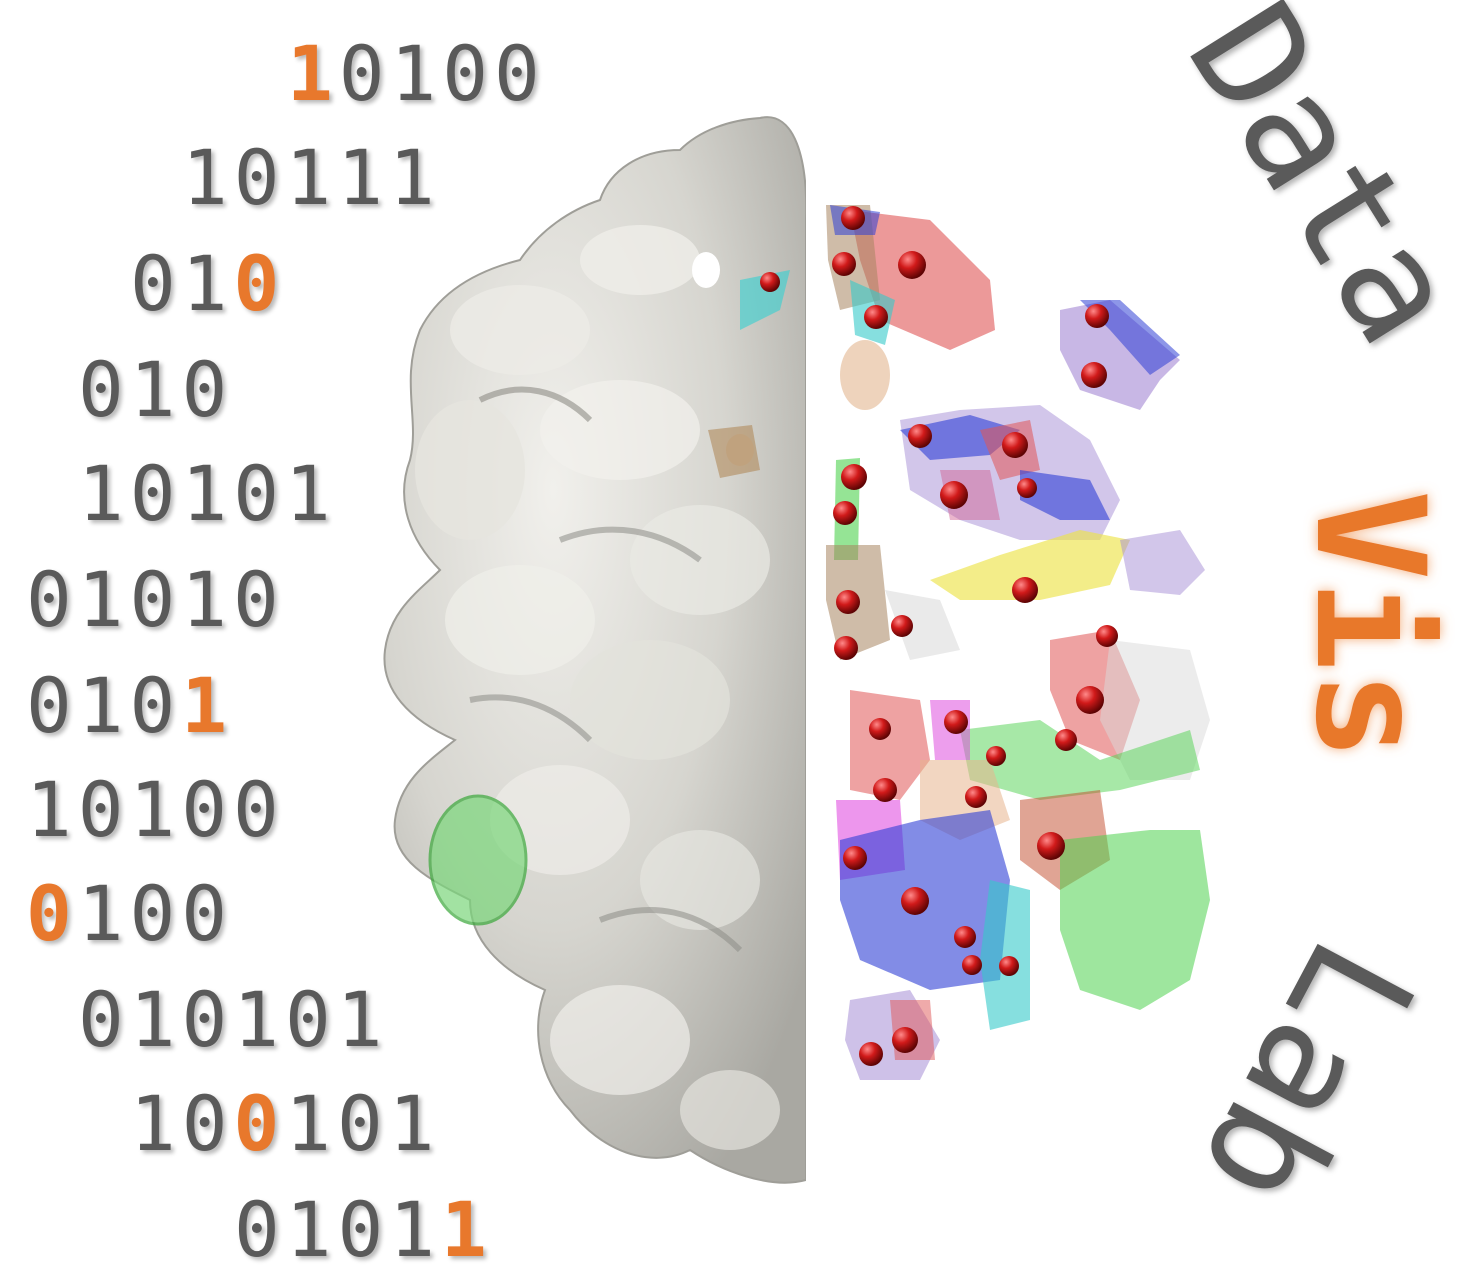 Image resolution: width=1484 pixels, height=1285 pixels. I want to click on binary-line-2: 10111, so click(311, 178).